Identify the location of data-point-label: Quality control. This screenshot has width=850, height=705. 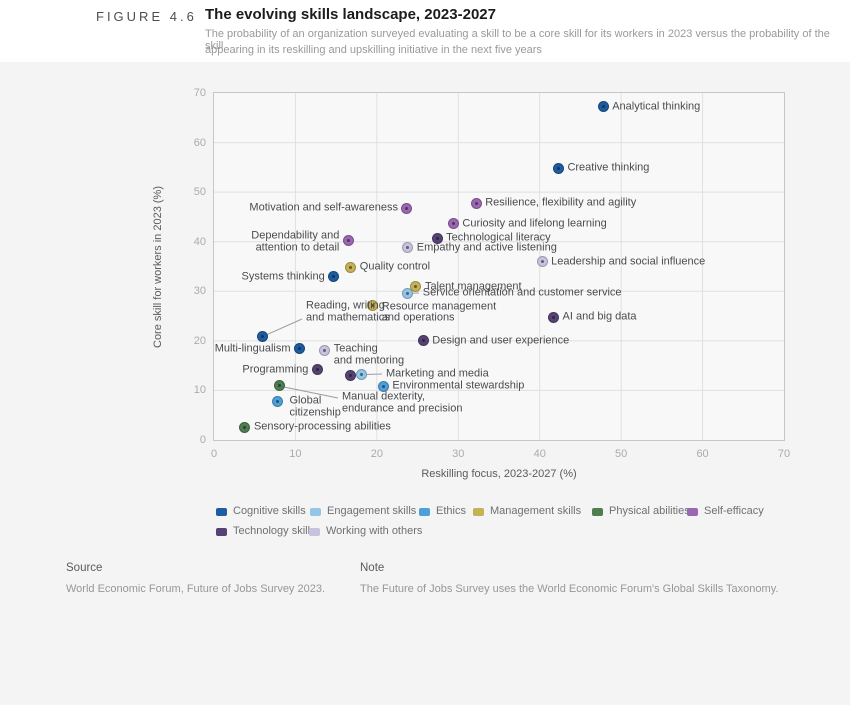
(395, 266).